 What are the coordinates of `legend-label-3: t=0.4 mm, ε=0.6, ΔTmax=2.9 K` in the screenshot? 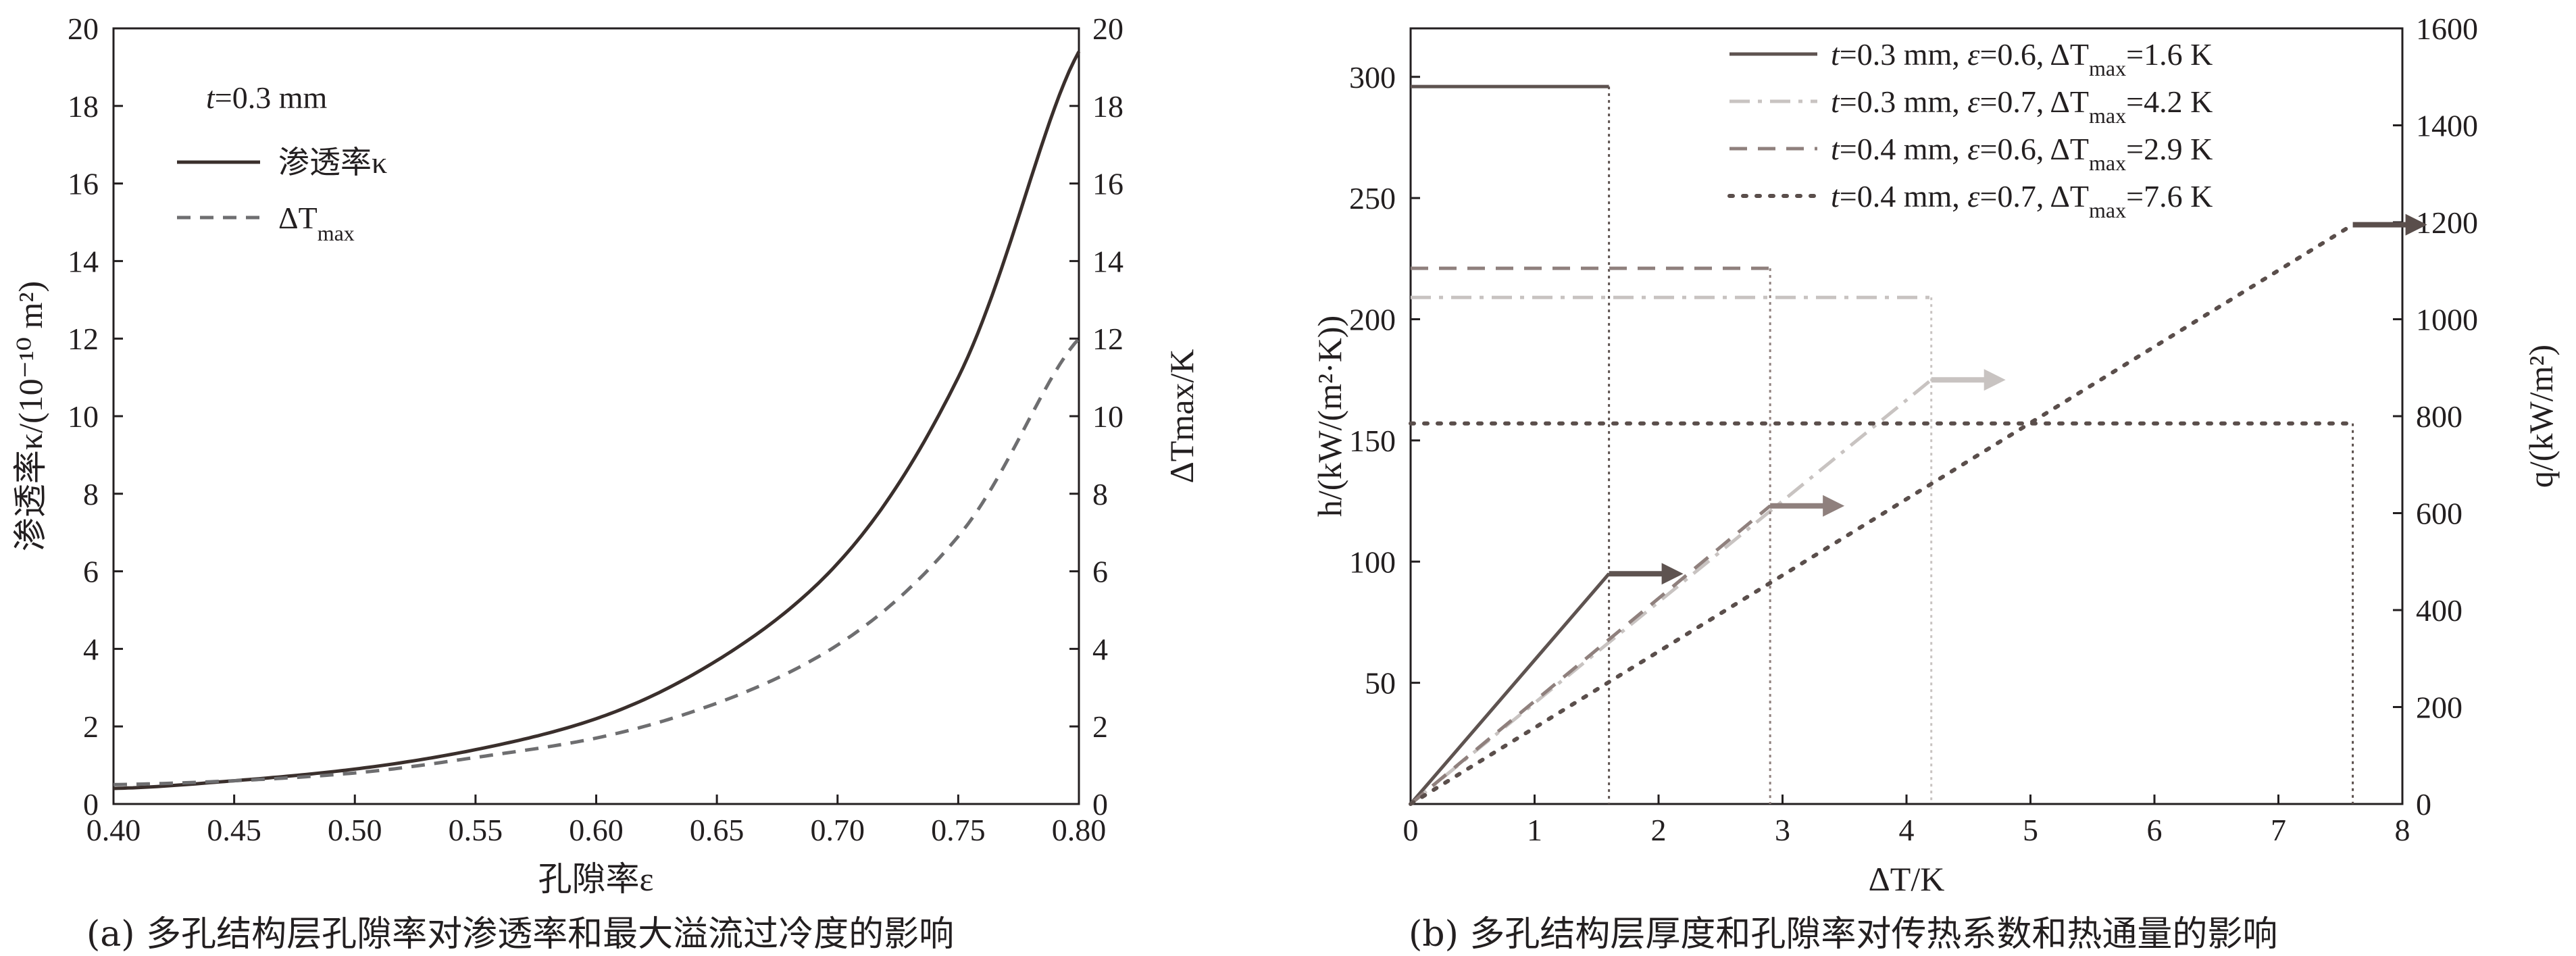 It's located at (2022, 153).